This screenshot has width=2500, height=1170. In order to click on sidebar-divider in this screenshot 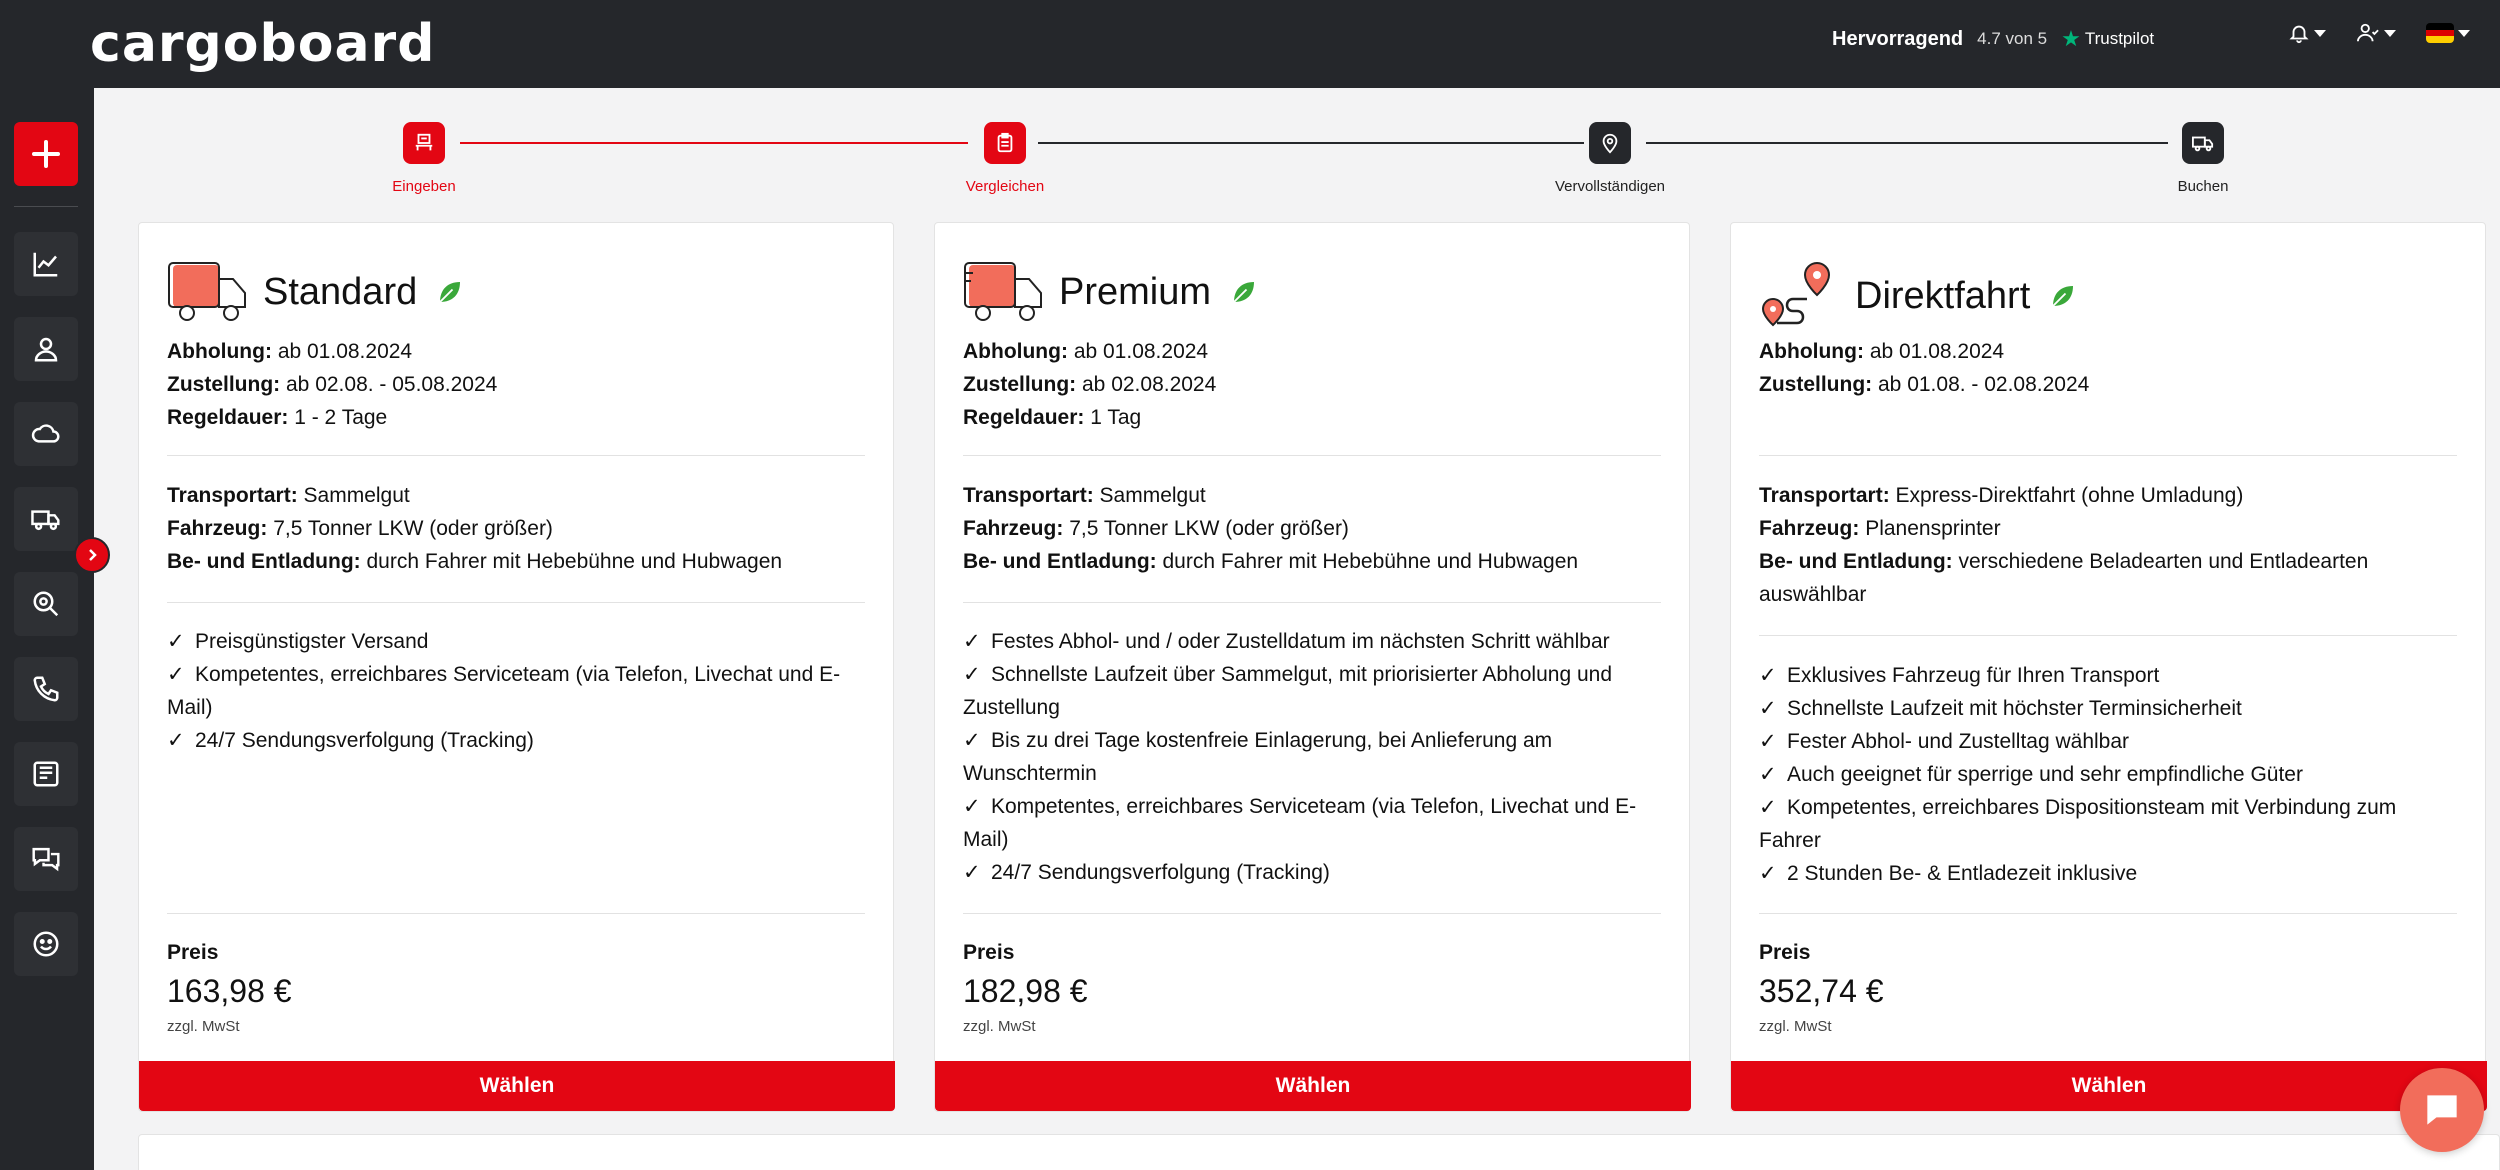, I will do `click(46, 206)`.